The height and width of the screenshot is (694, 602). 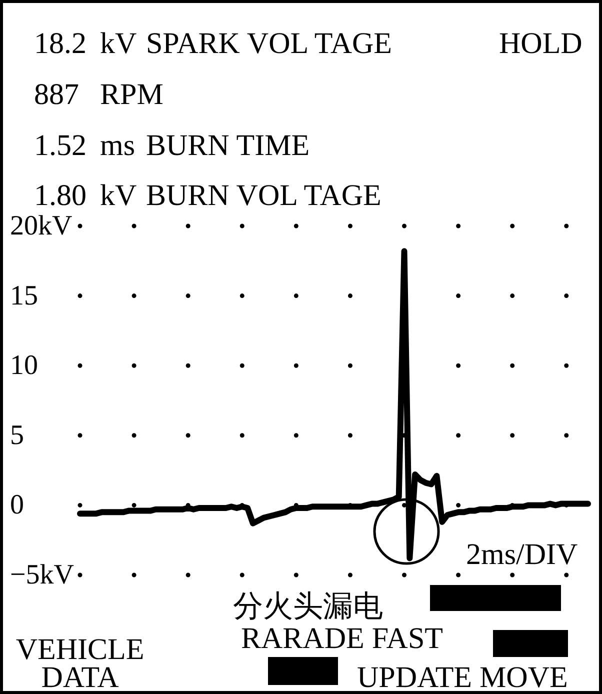 I want to click on text: UPDATE MOVE, so click(x=462, y=677).